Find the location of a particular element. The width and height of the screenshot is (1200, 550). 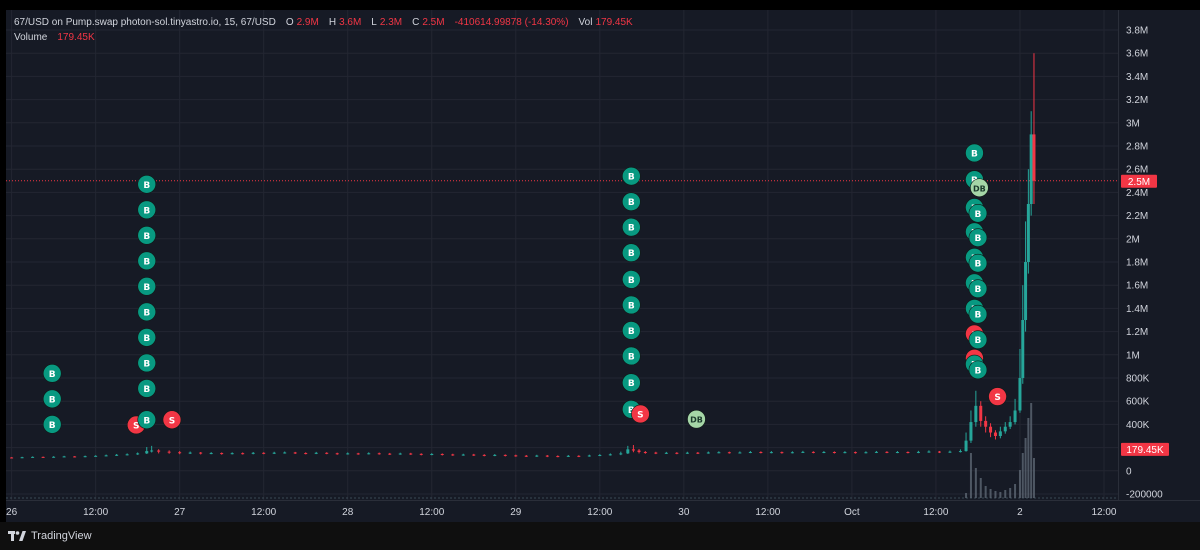

volume-value-badge is located at coordinates (1145, 449).